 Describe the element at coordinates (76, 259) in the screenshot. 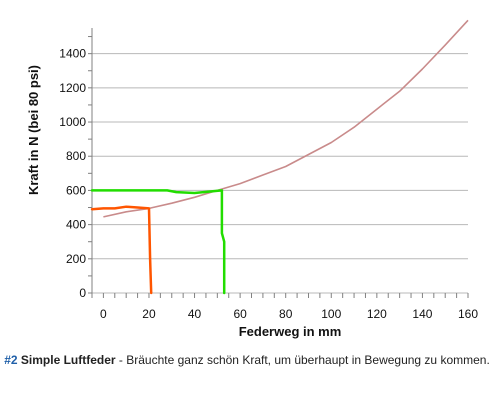

I see `y-tick-label: 200` at that location.